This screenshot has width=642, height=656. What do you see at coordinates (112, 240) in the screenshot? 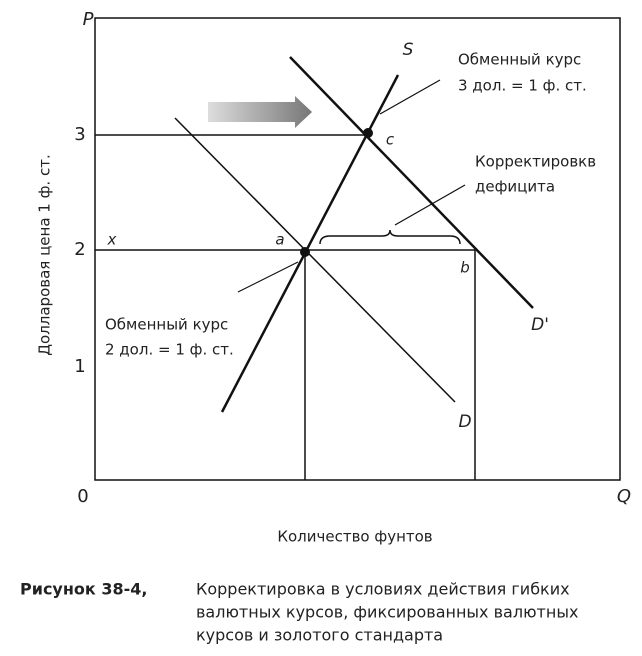
I see `point-label: x` at bounding box center [112, 240].